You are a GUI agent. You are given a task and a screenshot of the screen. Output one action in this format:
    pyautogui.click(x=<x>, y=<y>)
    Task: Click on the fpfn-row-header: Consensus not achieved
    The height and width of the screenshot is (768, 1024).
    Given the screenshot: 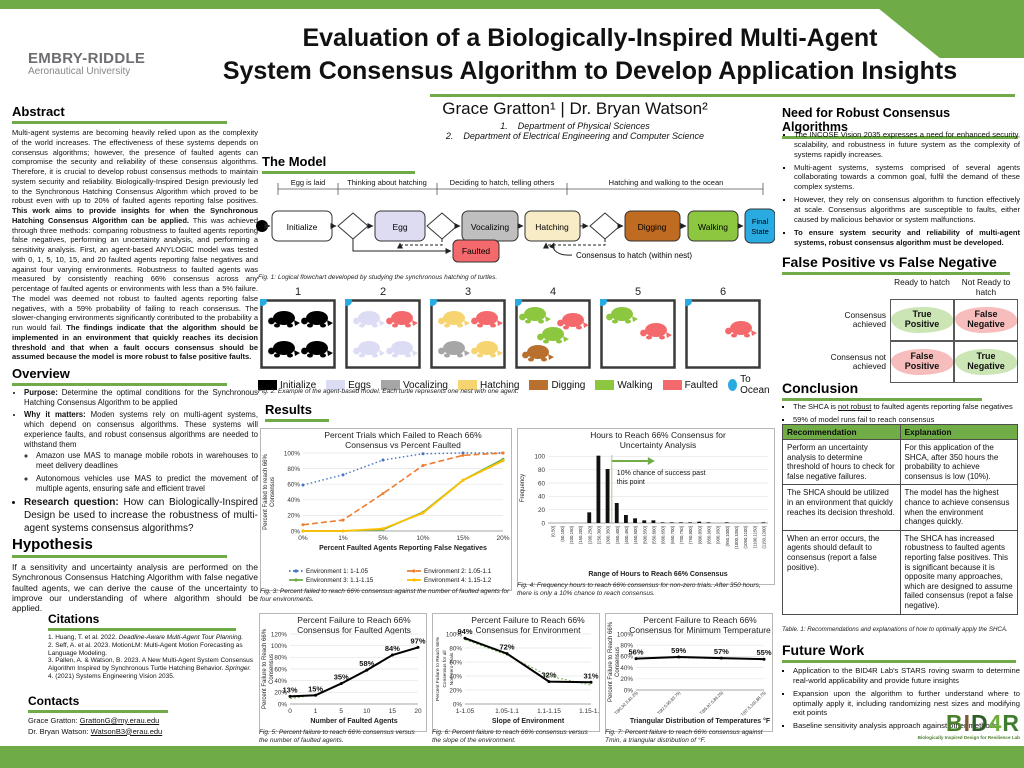 What is the action you would take?
    pyautogui.click(x=858, y=361)
    